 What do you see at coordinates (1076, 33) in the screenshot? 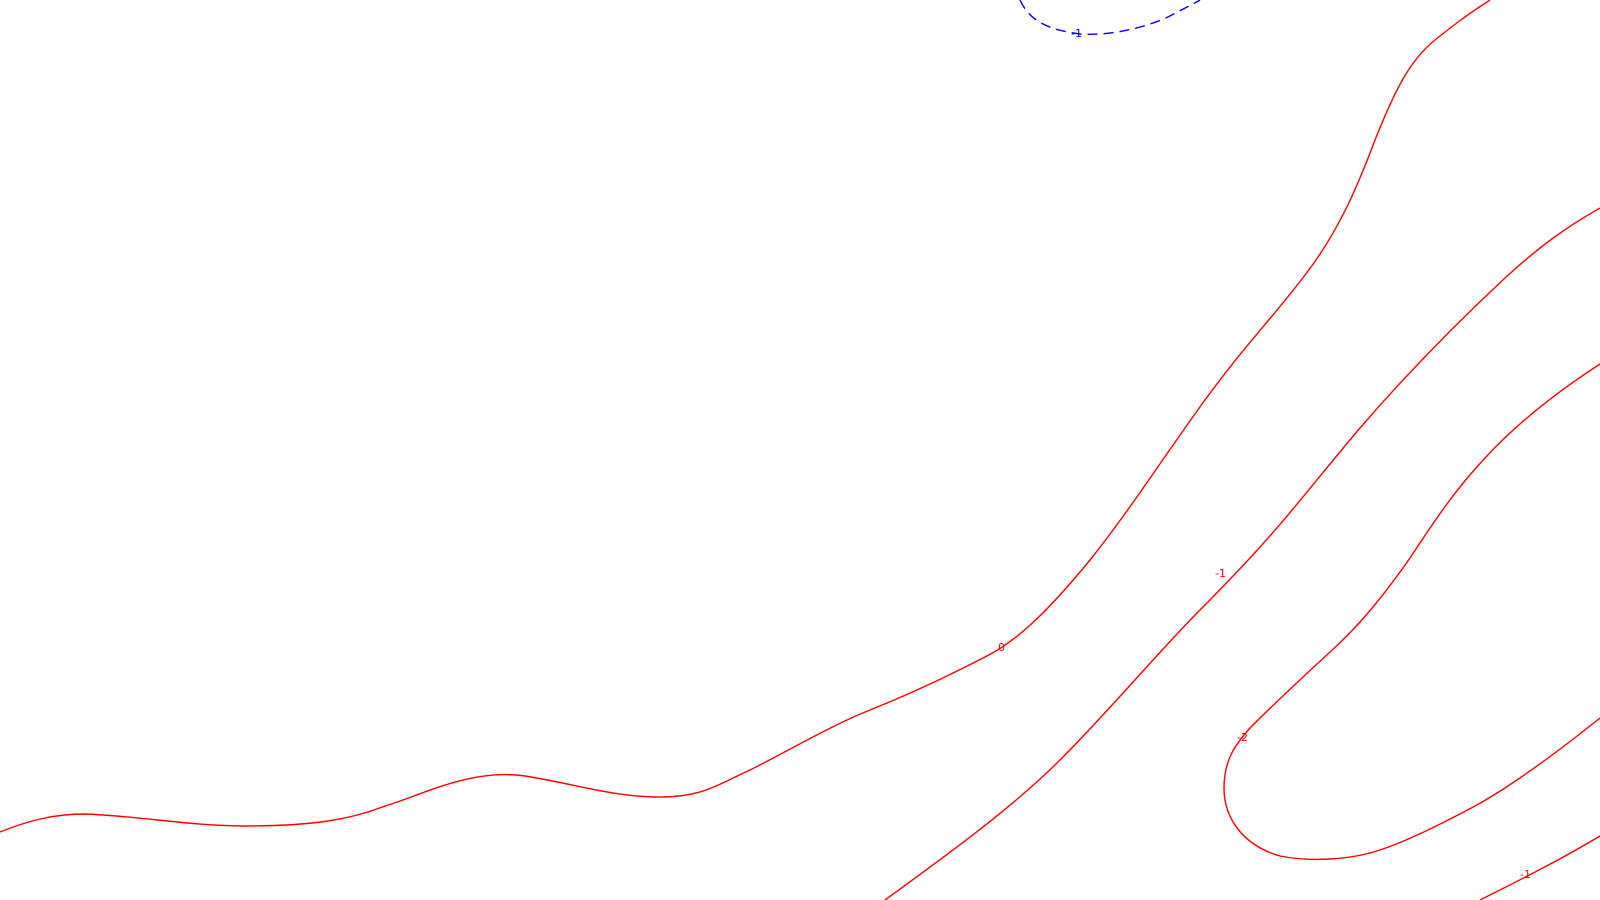
I see `contour-label-neg1-top-blue: -1` at bounding box center [1076, 33].